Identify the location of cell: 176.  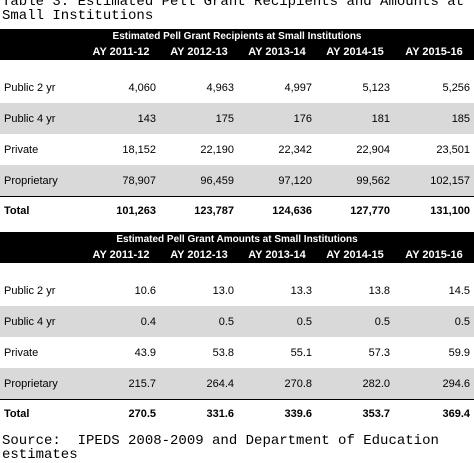
(277, 118).